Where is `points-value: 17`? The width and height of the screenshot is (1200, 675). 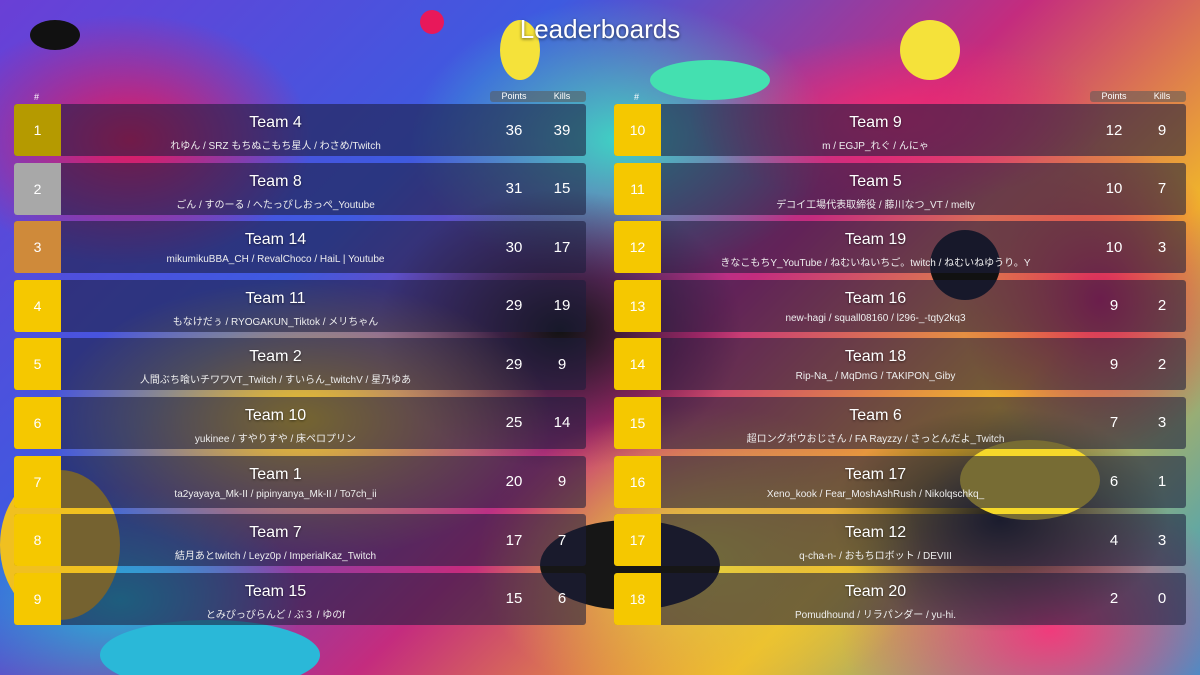 points-value: 17 is located at coordinates (514, 540).